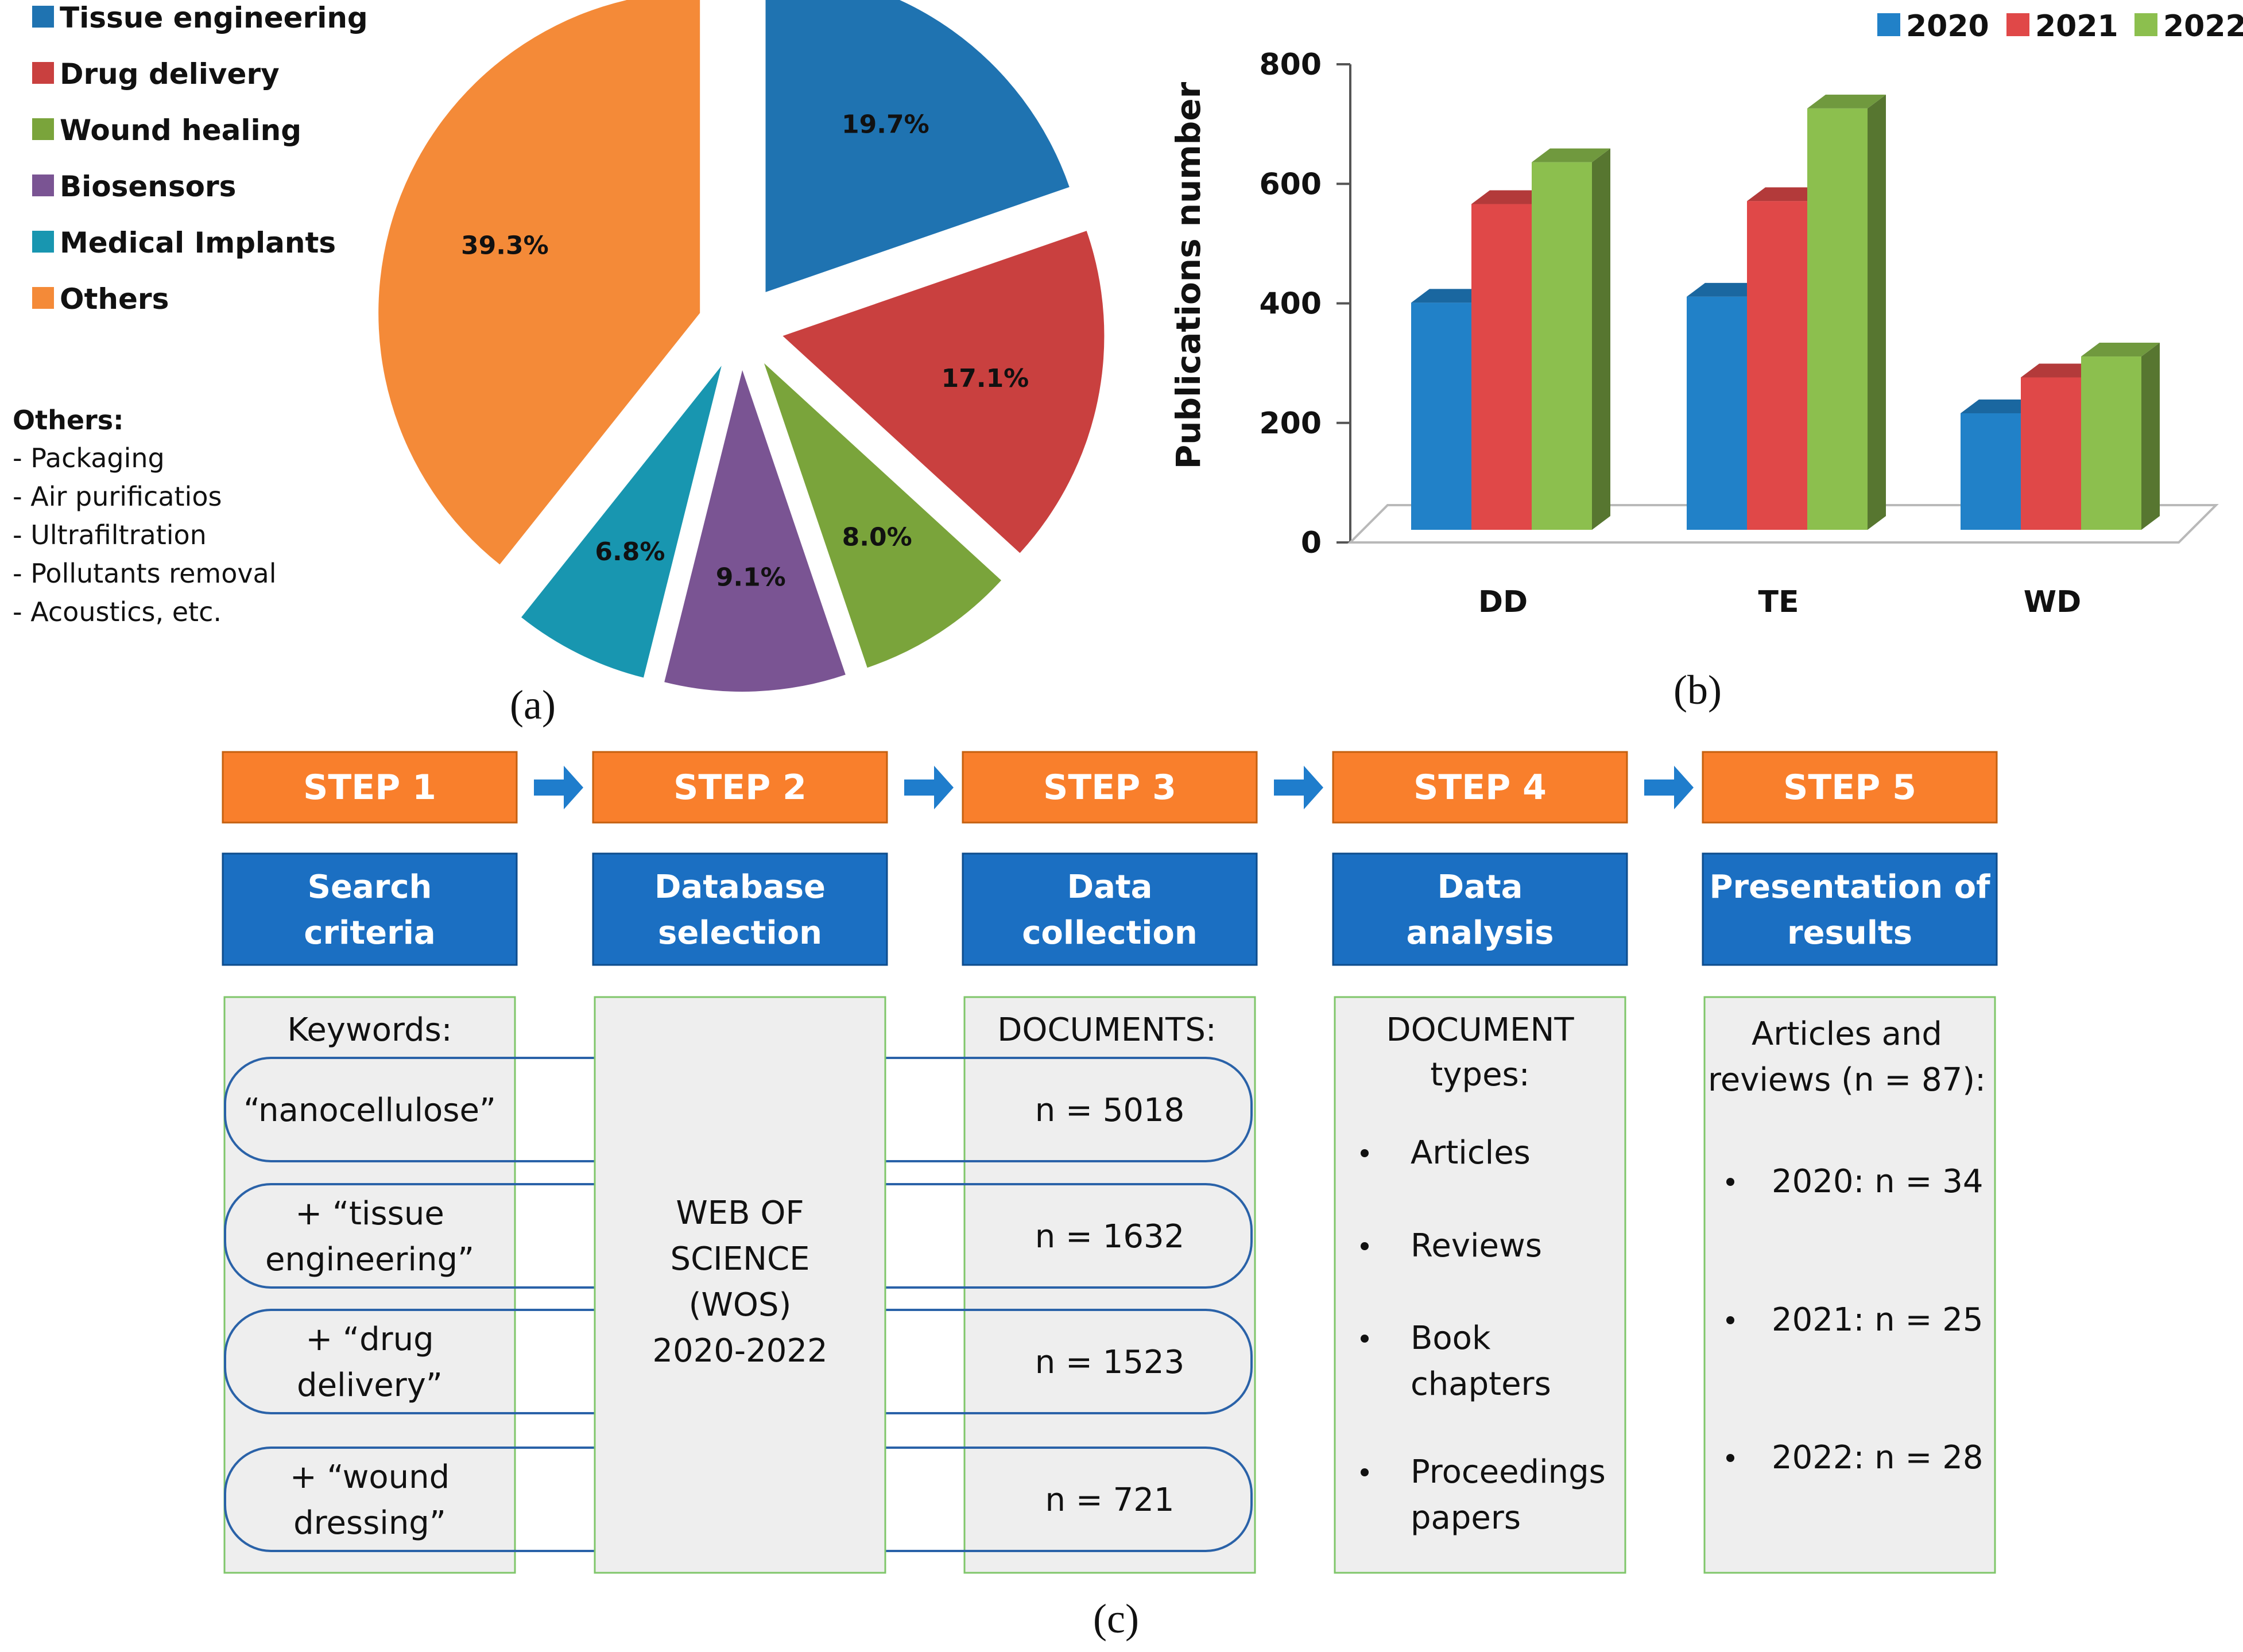  Describe the element at coordinates (885, 124) in the screenshot. I see `pie-slice-value-label: 19.7%` at that location.